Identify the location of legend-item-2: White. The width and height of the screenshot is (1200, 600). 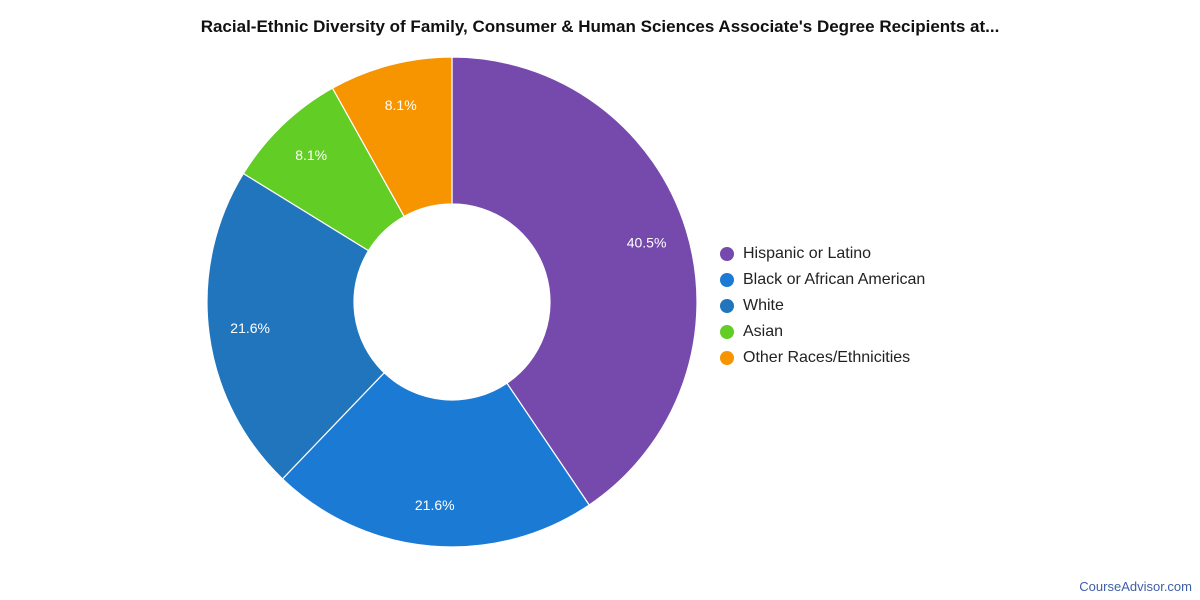
(822, 306).